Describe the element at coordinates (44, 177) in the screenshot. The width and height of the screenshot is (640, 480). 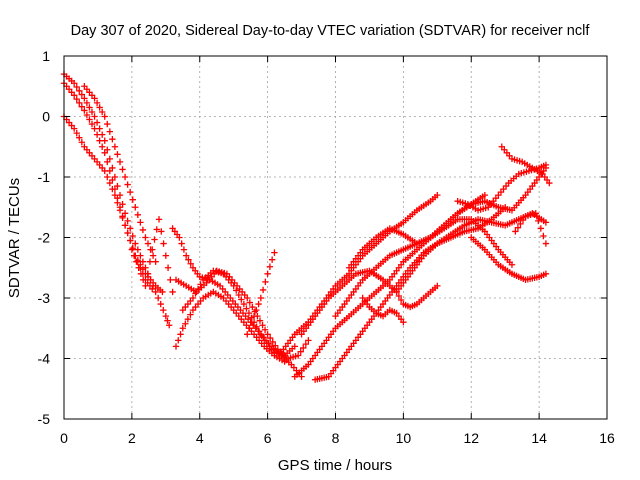
I see `y-tick-label: -1` at that location.